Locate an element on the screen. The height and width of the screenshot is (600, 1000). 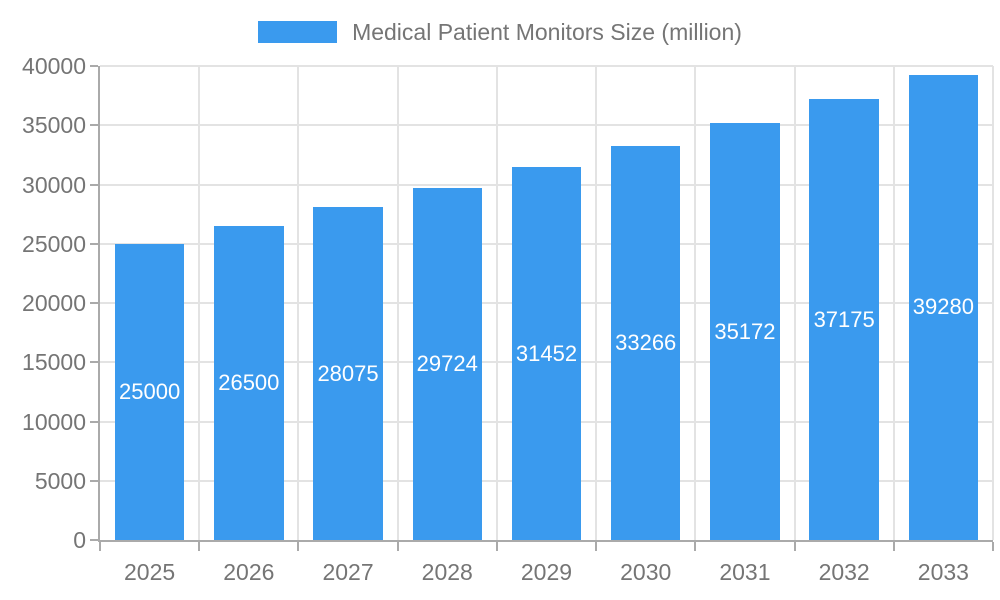
y-axis-label: 5000 is located at coordinates (60, 480).